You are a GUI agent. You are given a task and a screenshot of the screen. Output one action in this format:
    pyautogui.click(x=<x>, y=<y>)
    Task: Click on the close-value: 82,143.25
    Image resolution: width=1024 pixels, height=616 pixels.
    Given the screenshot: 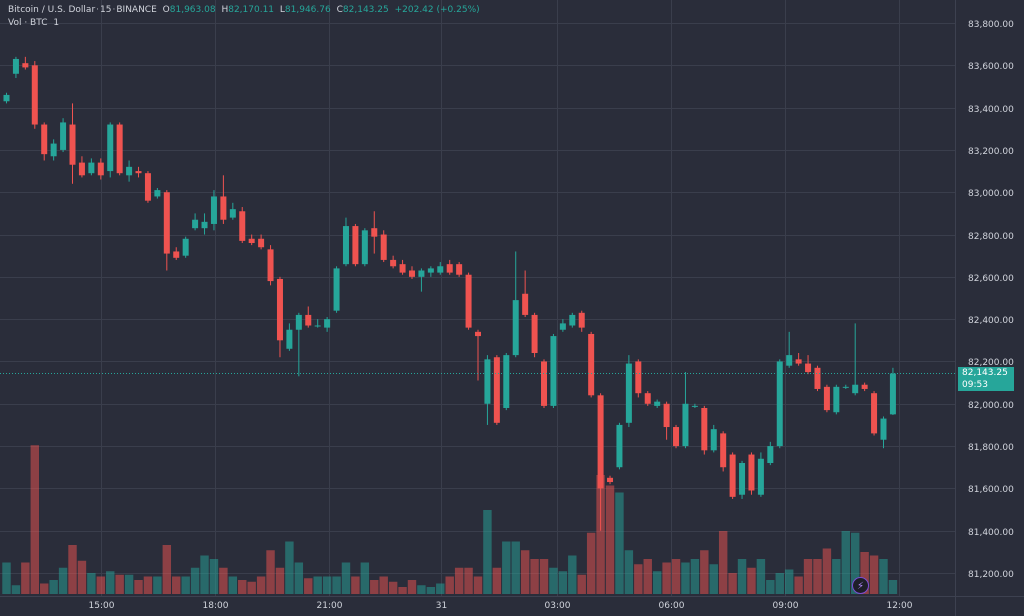 What is the action you would take?
    pyautogui.click(x=365, y=10)
    